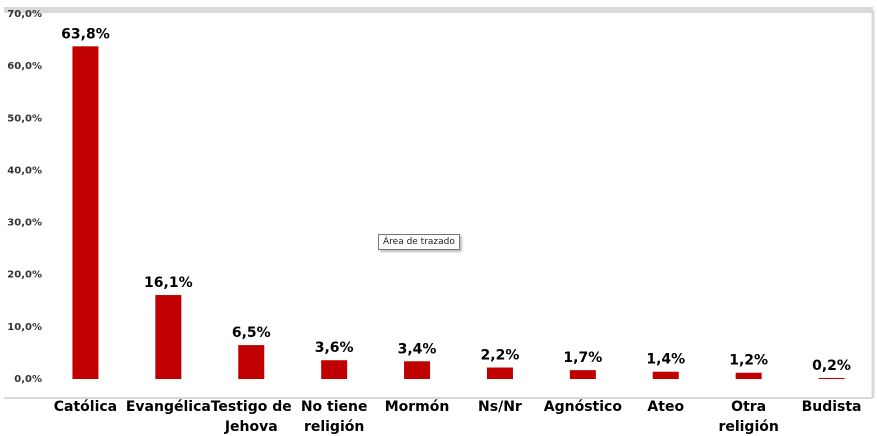 The image size is (877, 436). I want to click on data-label: 1,2%, so click(748, 361).